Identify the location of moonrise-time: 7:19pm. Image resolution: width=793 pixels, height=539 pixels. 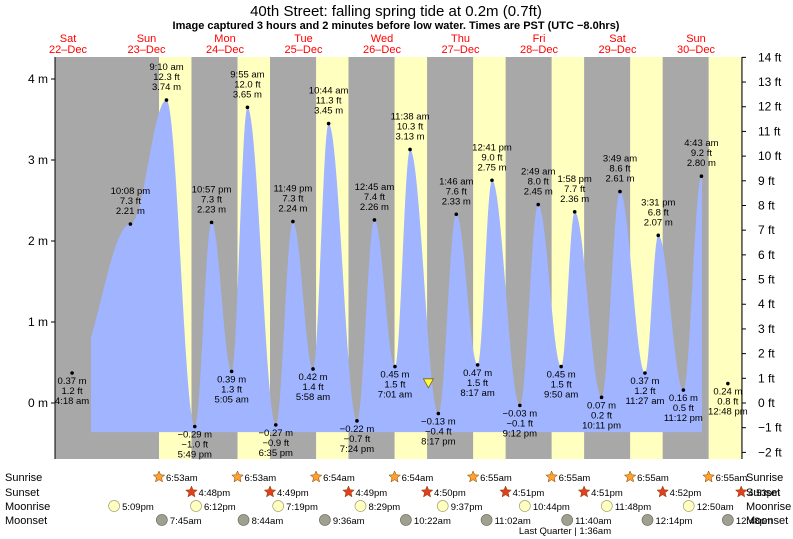
(302, 507).